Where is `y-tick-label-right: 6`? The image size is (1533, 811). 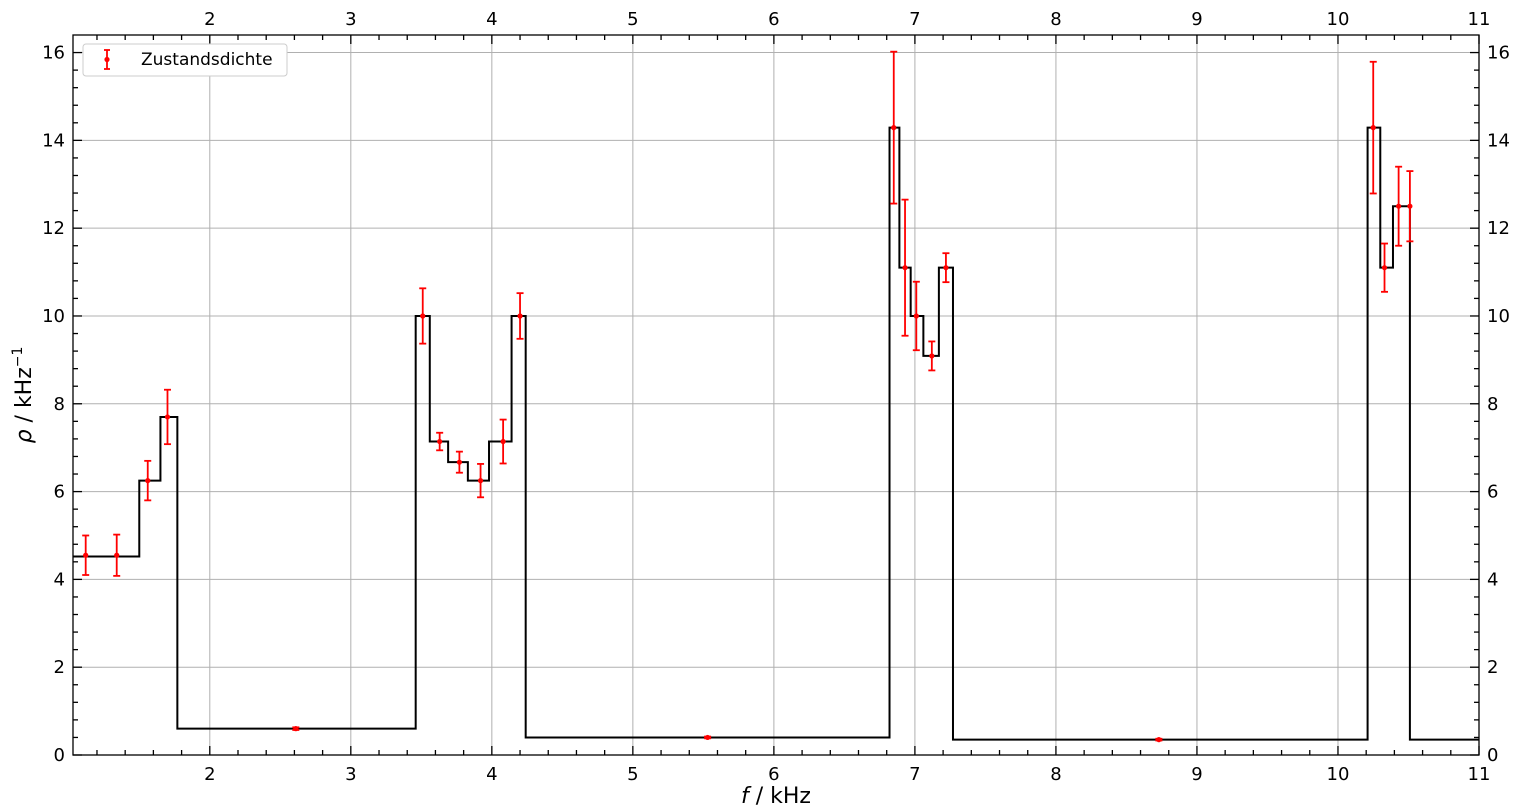 y-tick-label-right: 6 is located at coordinates (1492, 492).